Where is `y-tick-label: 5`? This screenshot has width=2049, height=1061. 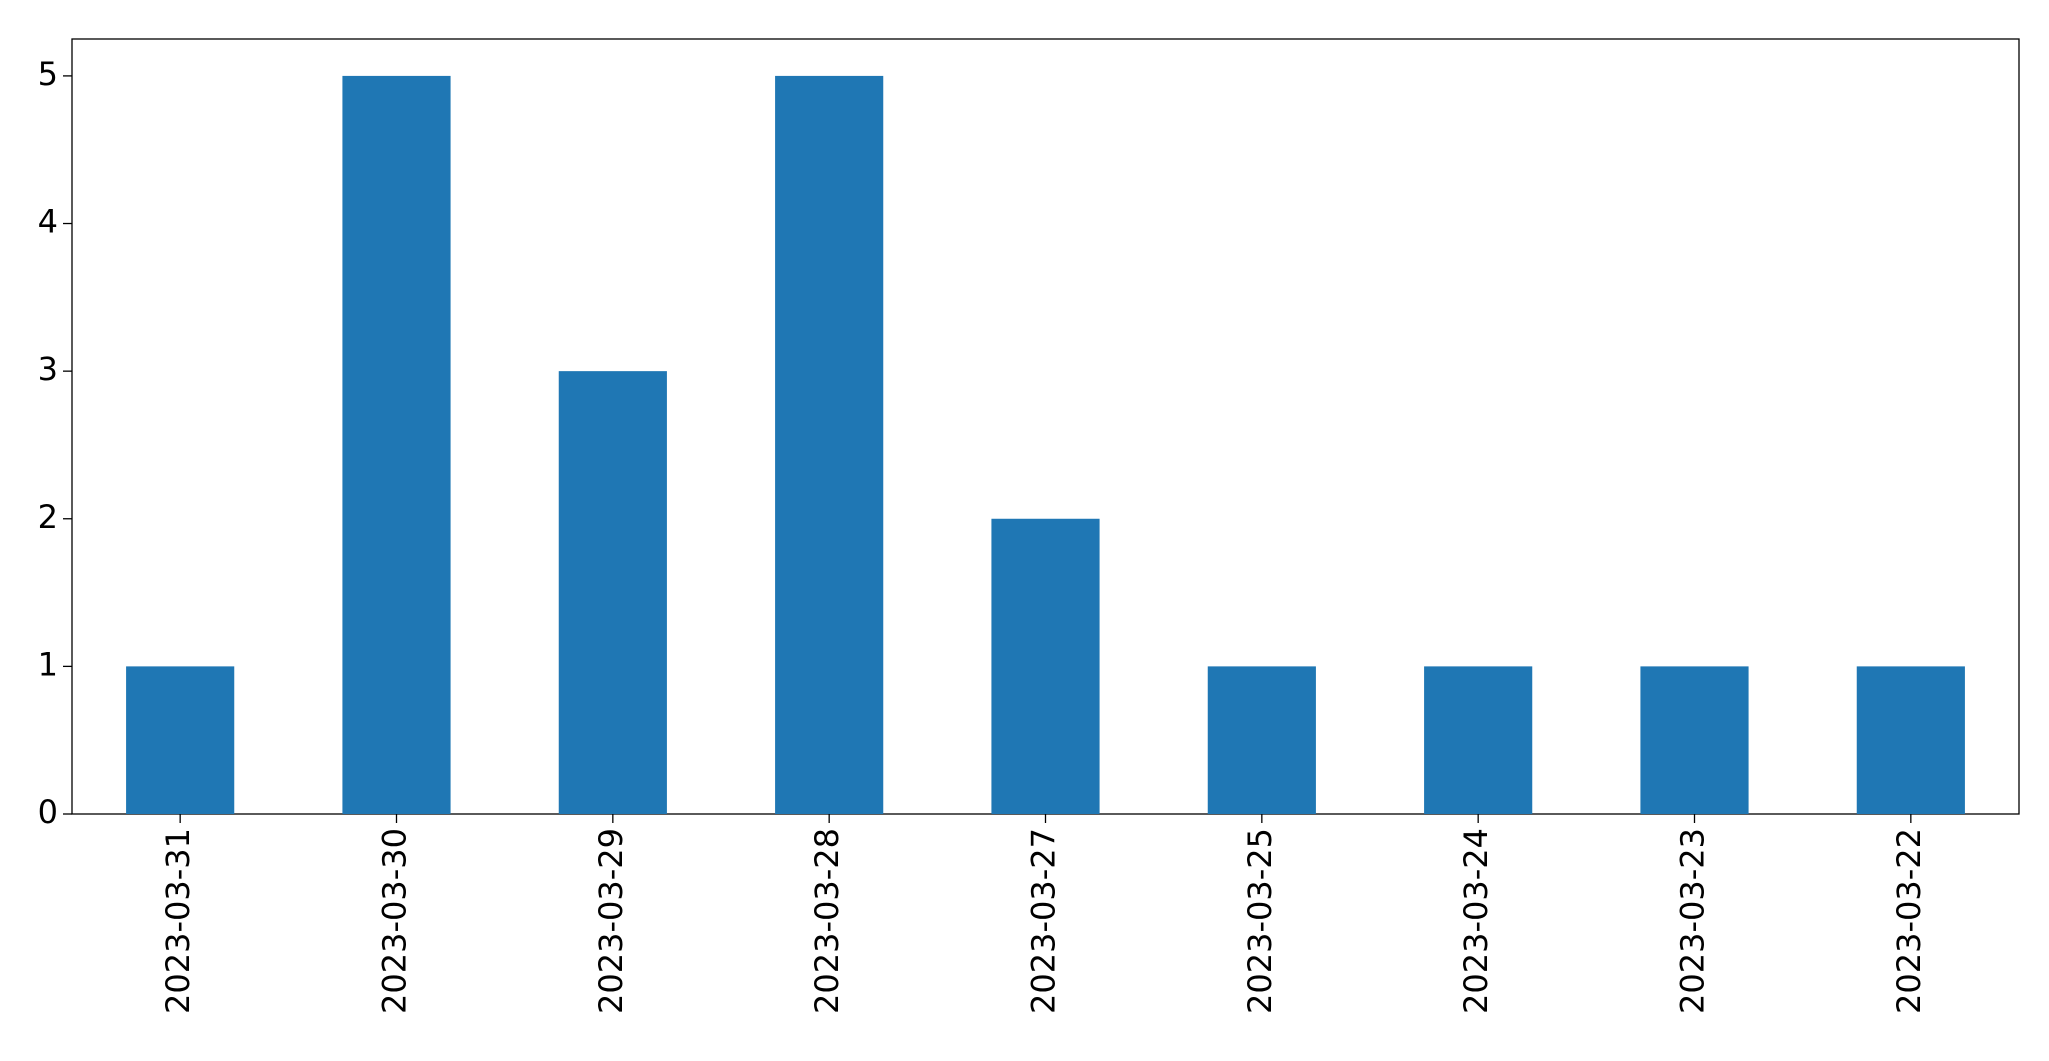
y-tick-label: 5 is located at coordinates (48, 74).